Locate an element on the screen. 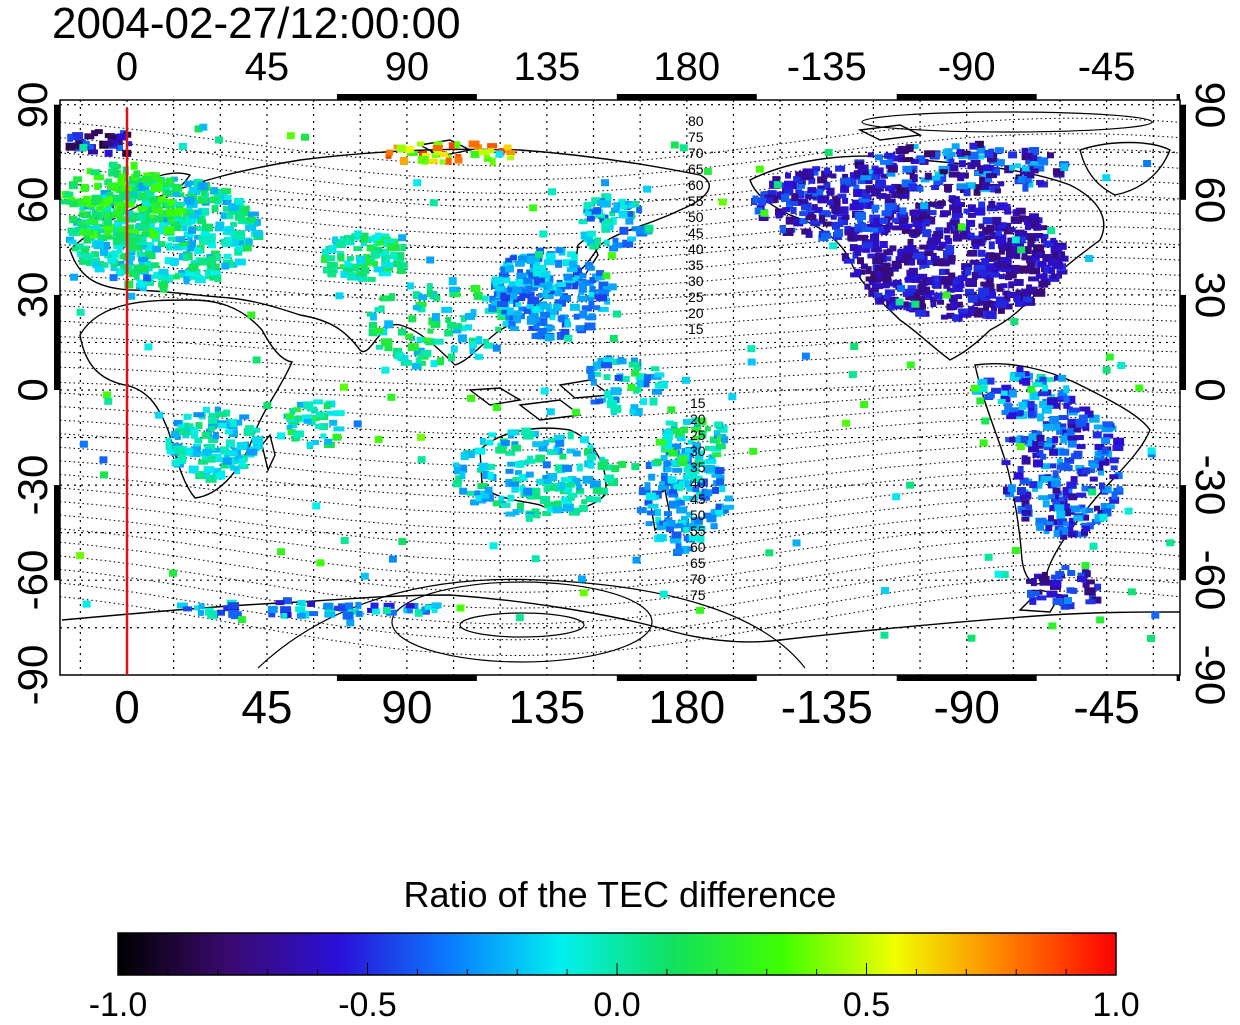  lon-tick-bottom: 135 is located at coordinates (547, 707).